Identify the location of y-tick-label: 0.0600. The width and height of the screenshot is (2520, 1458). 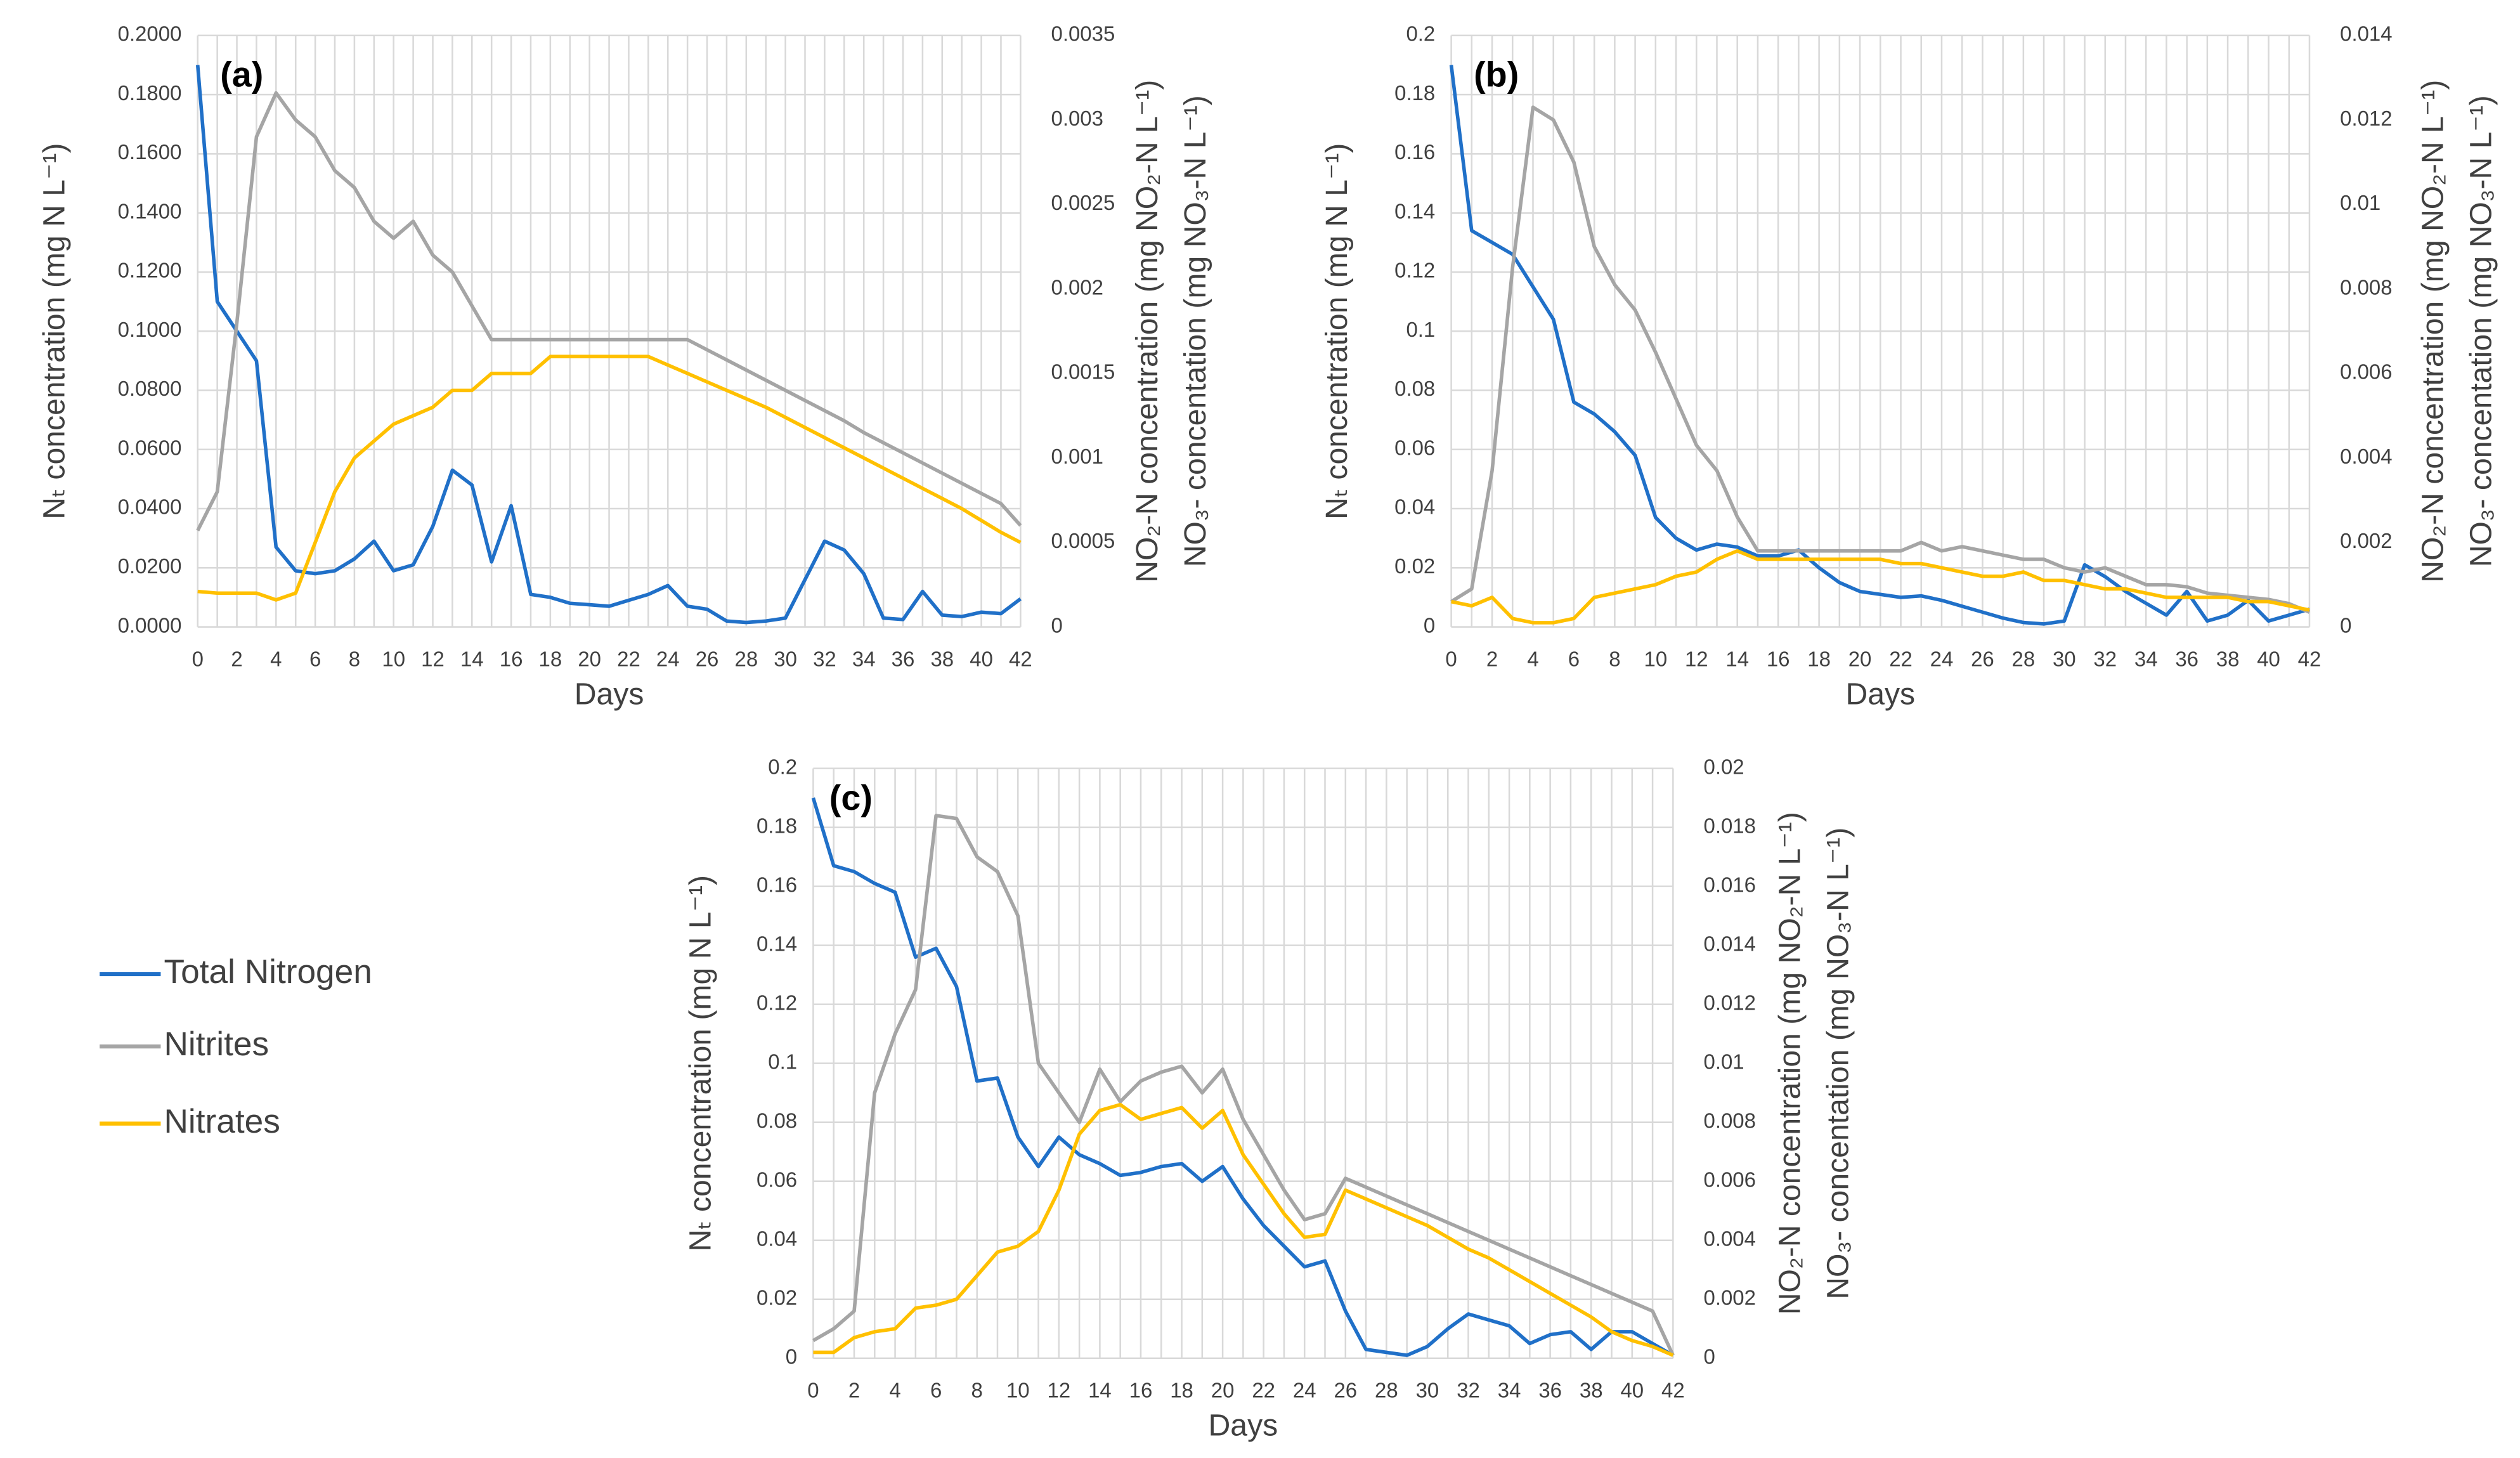
(150, 447).